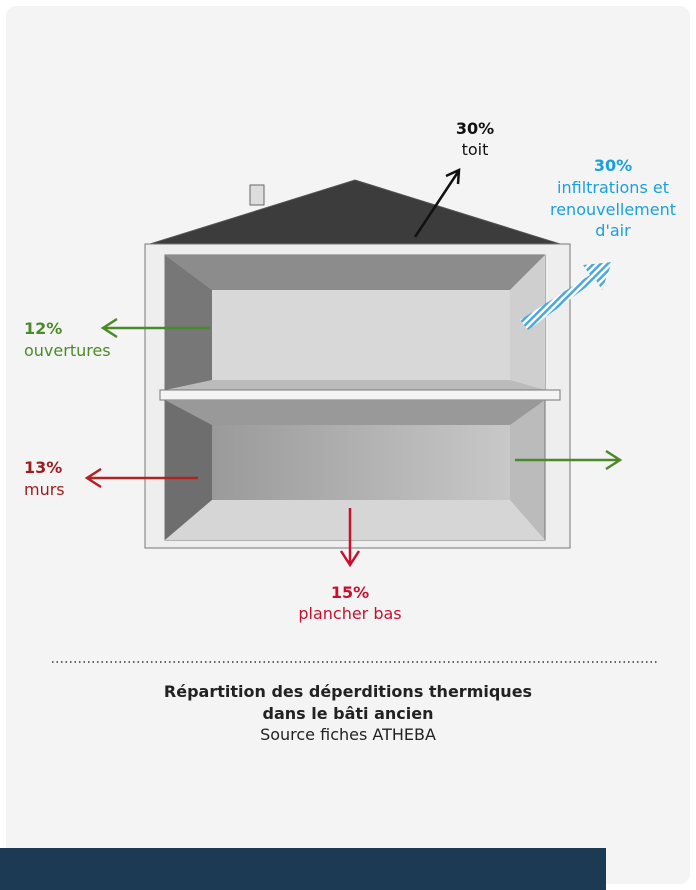  What do you see at coordinates (348, 691) in the screenshot?
I see `caption-title: Répartition des déperditions thermiques` at bounding box center [348, 691].